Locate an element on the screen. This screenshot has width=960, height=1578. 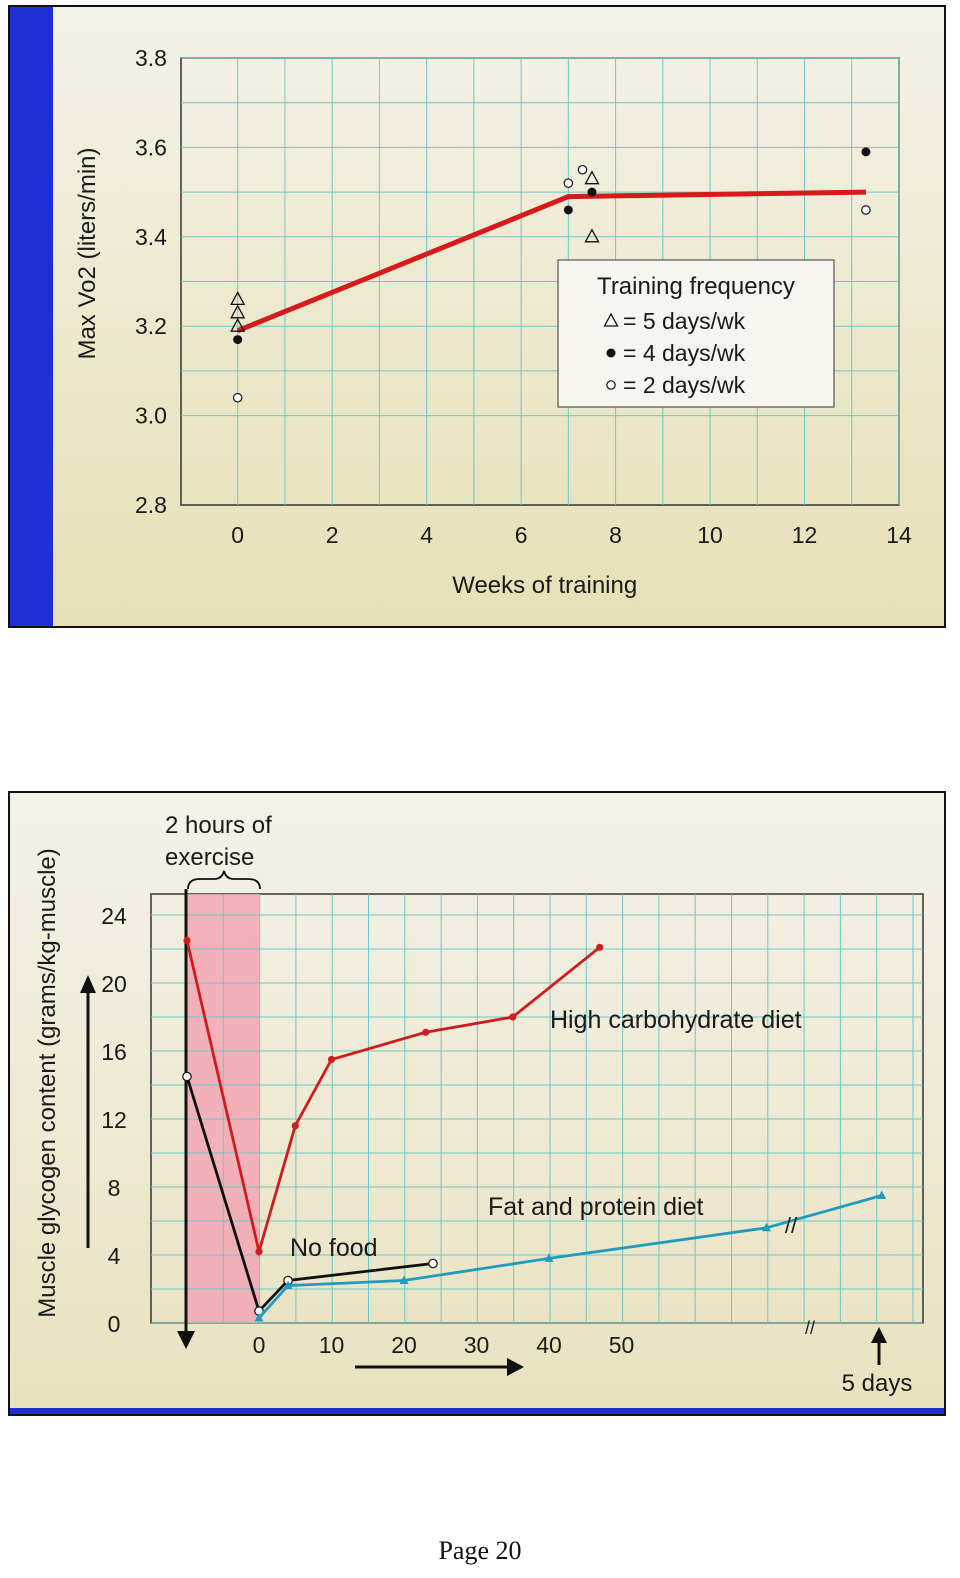
y-tick-label: 24 is located at coordinates (114, 916).